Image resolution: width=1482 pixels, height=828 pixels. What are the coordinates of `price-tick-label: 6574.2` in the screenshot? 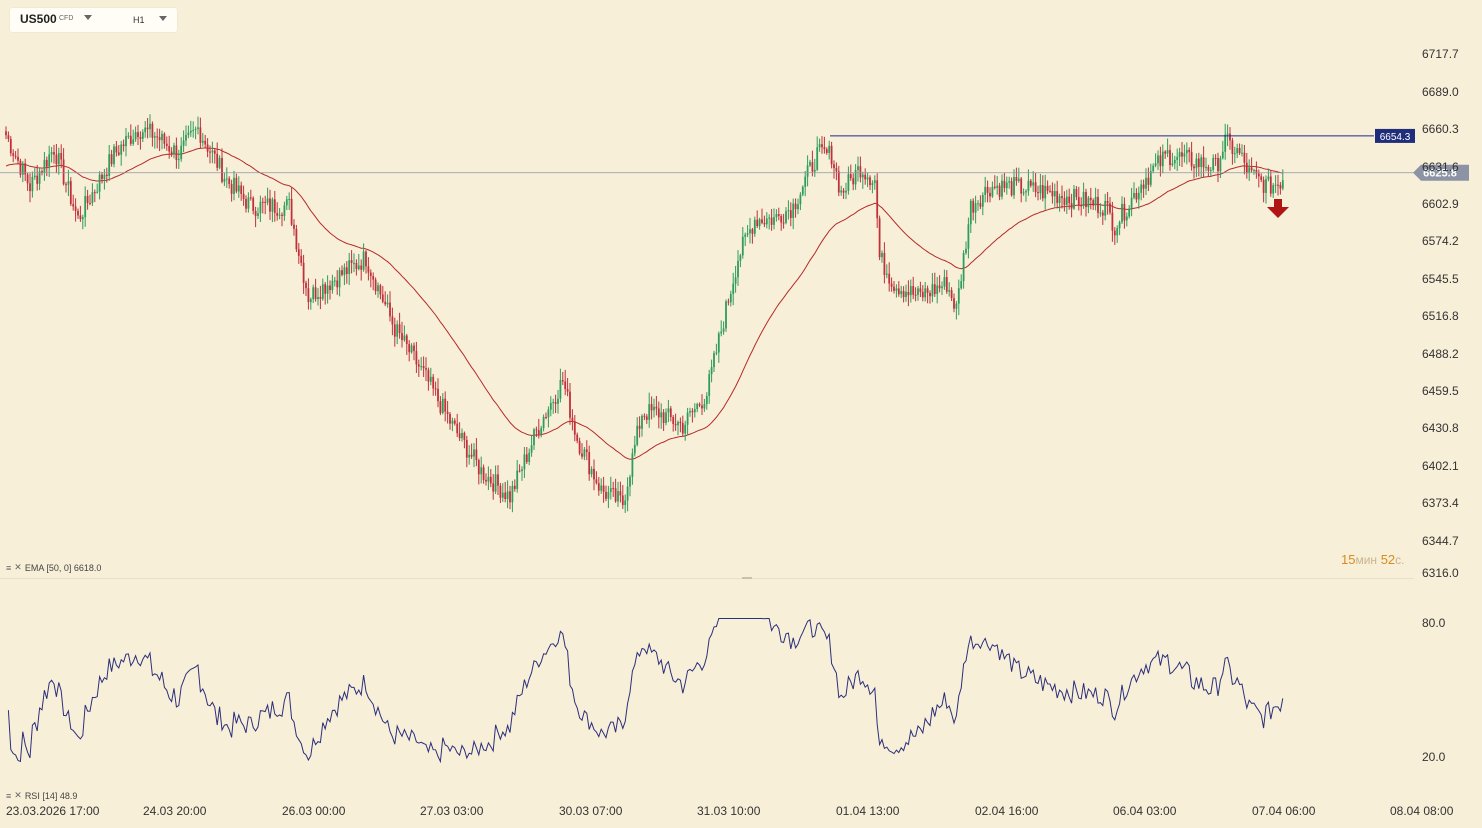 It's located at (1440, 241).